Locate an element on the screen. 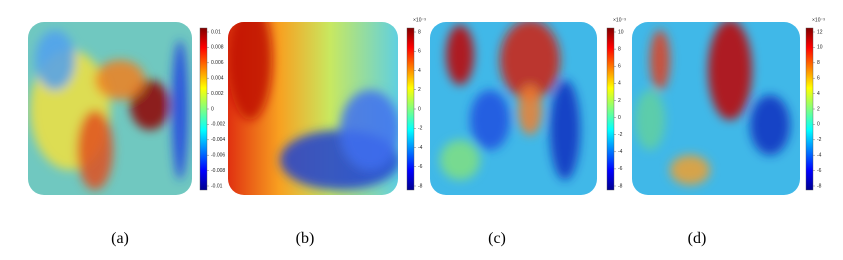  colorbar-tick-label: -0.004 is located at coordinates (218, 140).